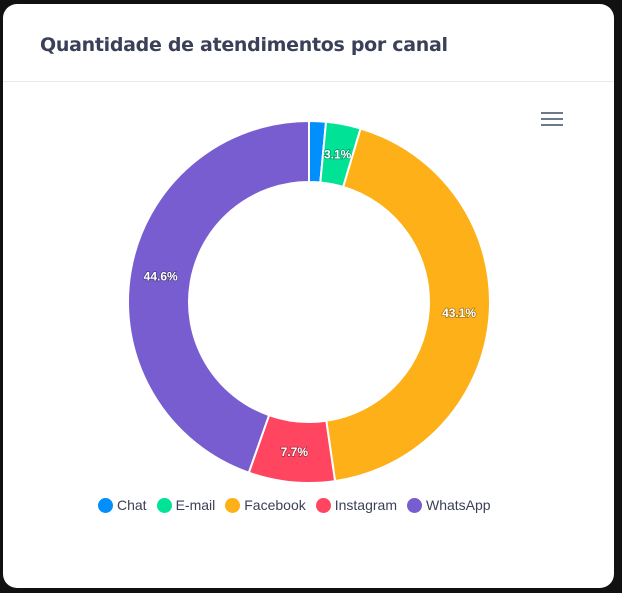 Image resolution: width=622 pixels, height=593 pixels. I want to click on data-label-instagram: 7.7%, so click(295, 452).